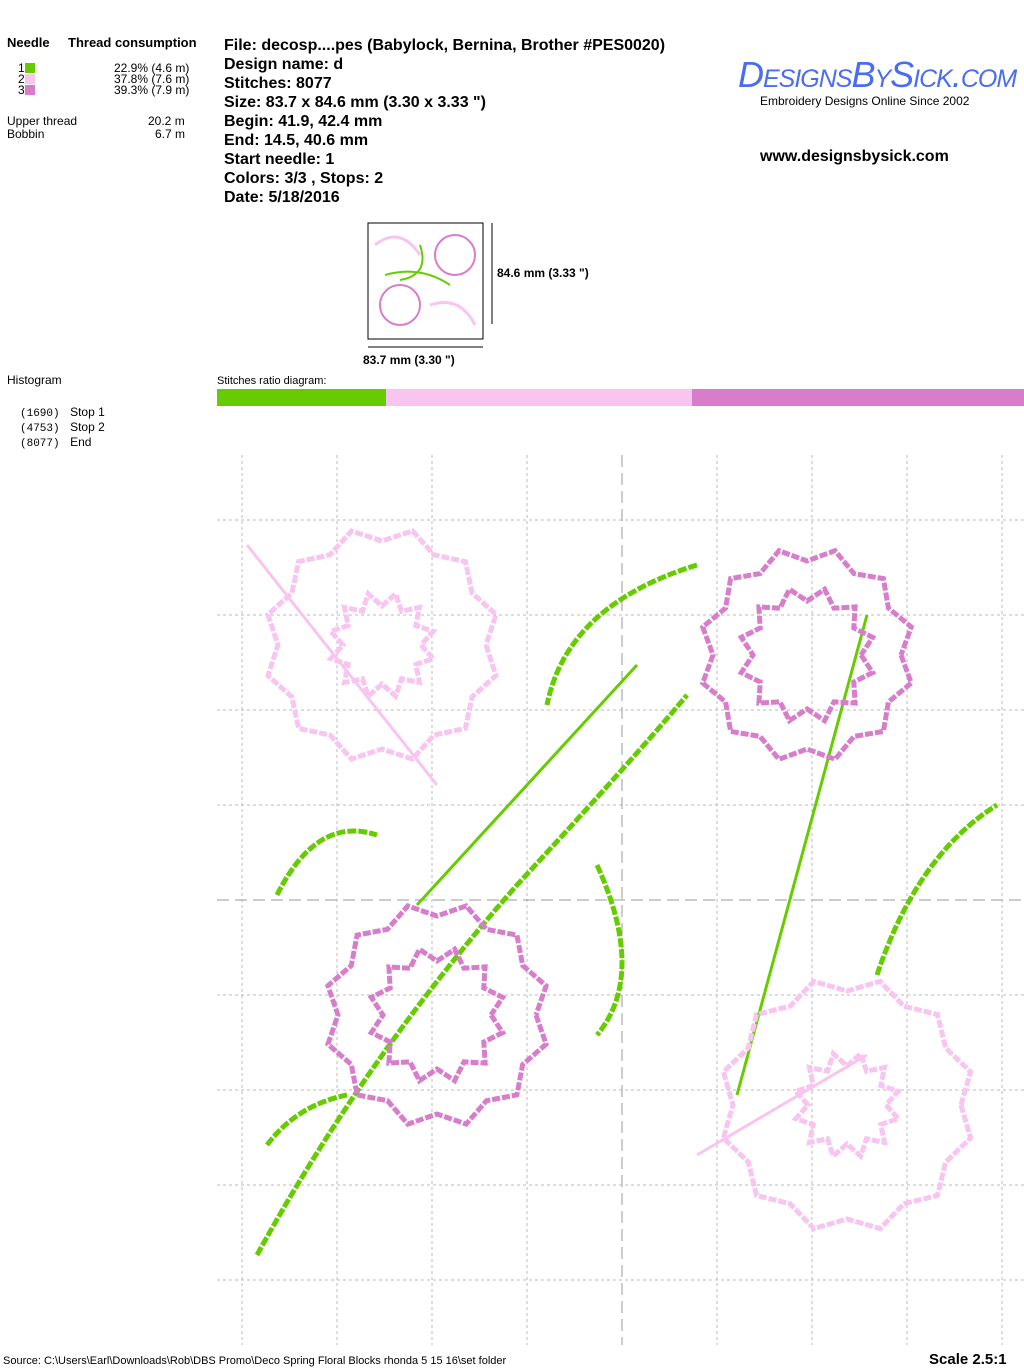 The image size is (1024, 1370). I want to click on stitches-ratio-bar, so click(620, 397).